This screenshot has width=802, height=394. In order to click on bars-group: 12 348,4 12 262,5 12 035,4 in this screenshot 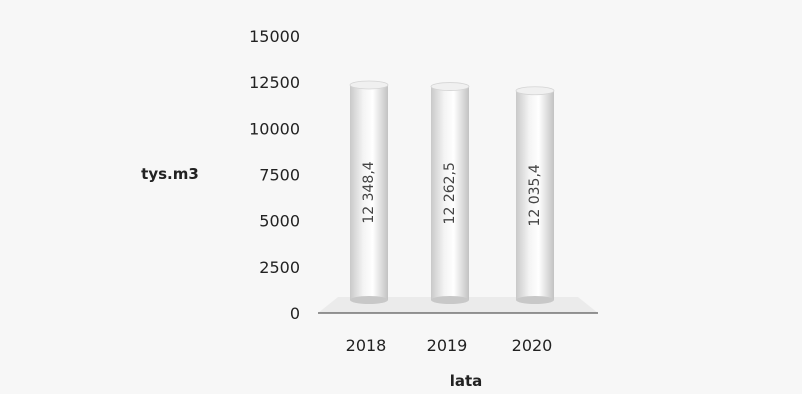, I will do `click(452, 192)`.